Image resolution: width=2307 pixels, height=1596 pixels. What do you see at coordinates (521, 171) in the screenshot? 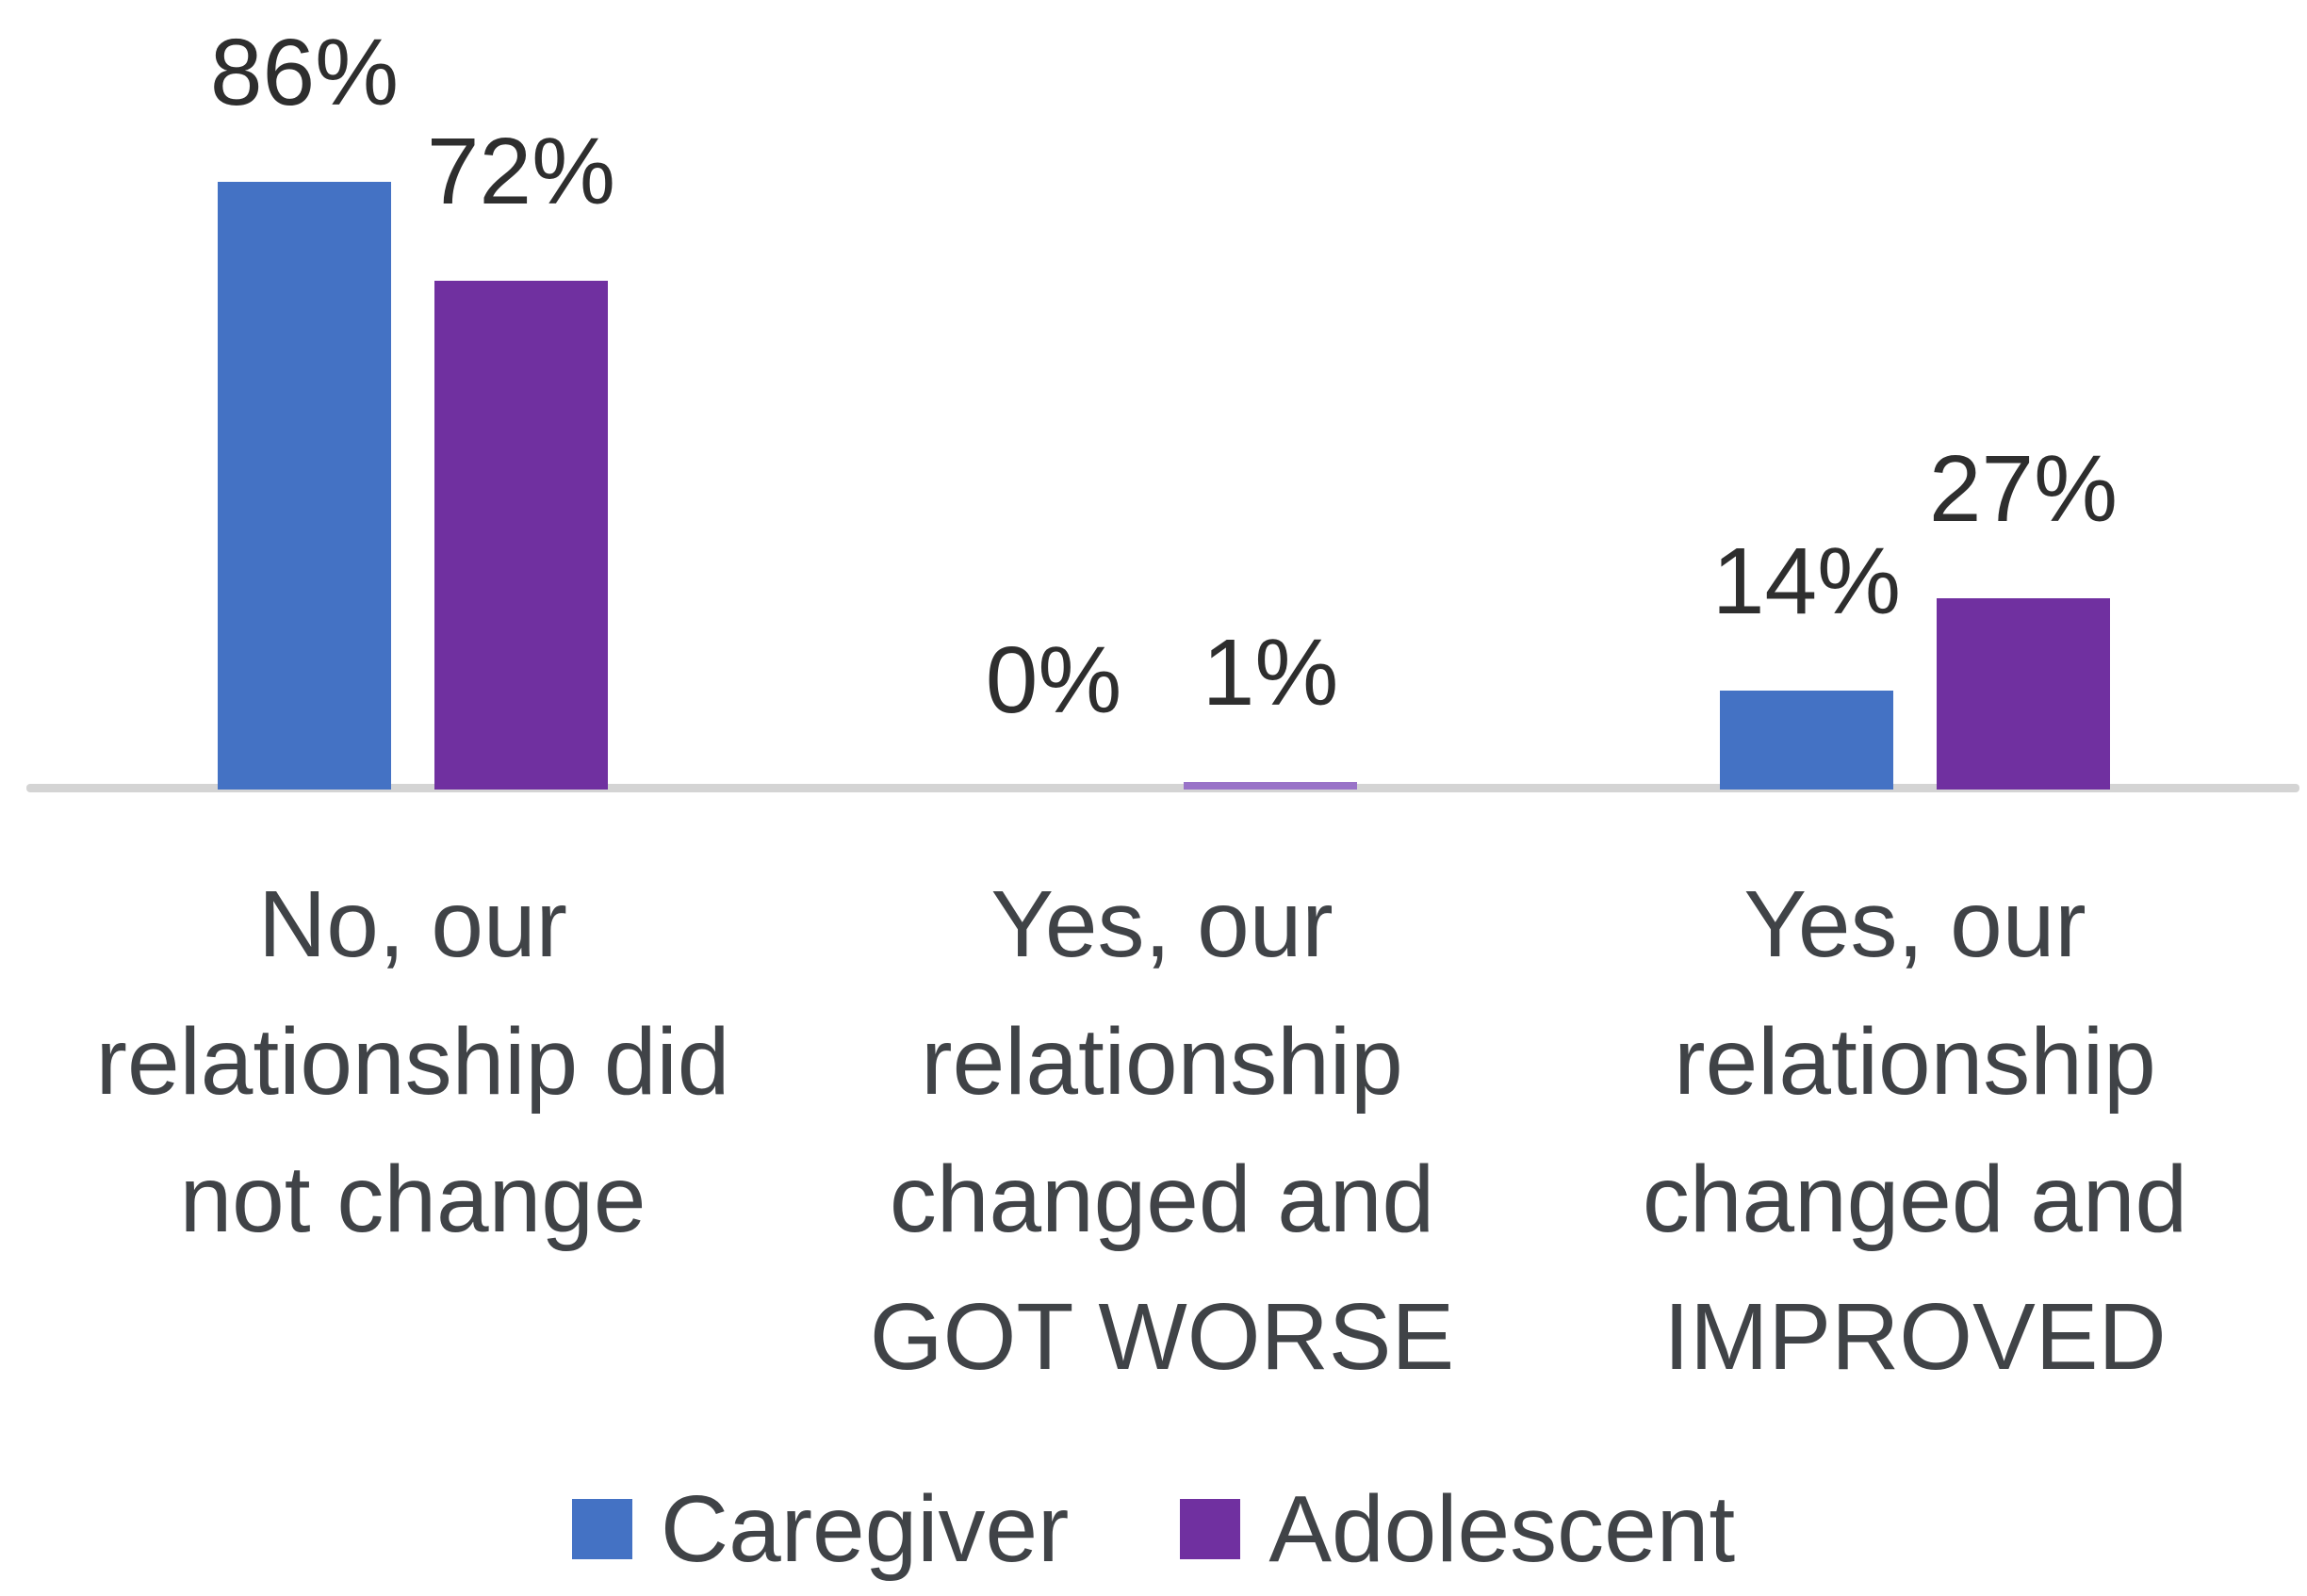
I see `value-label-adolescent-cat0: 72%` at bounding box center [521, 171].